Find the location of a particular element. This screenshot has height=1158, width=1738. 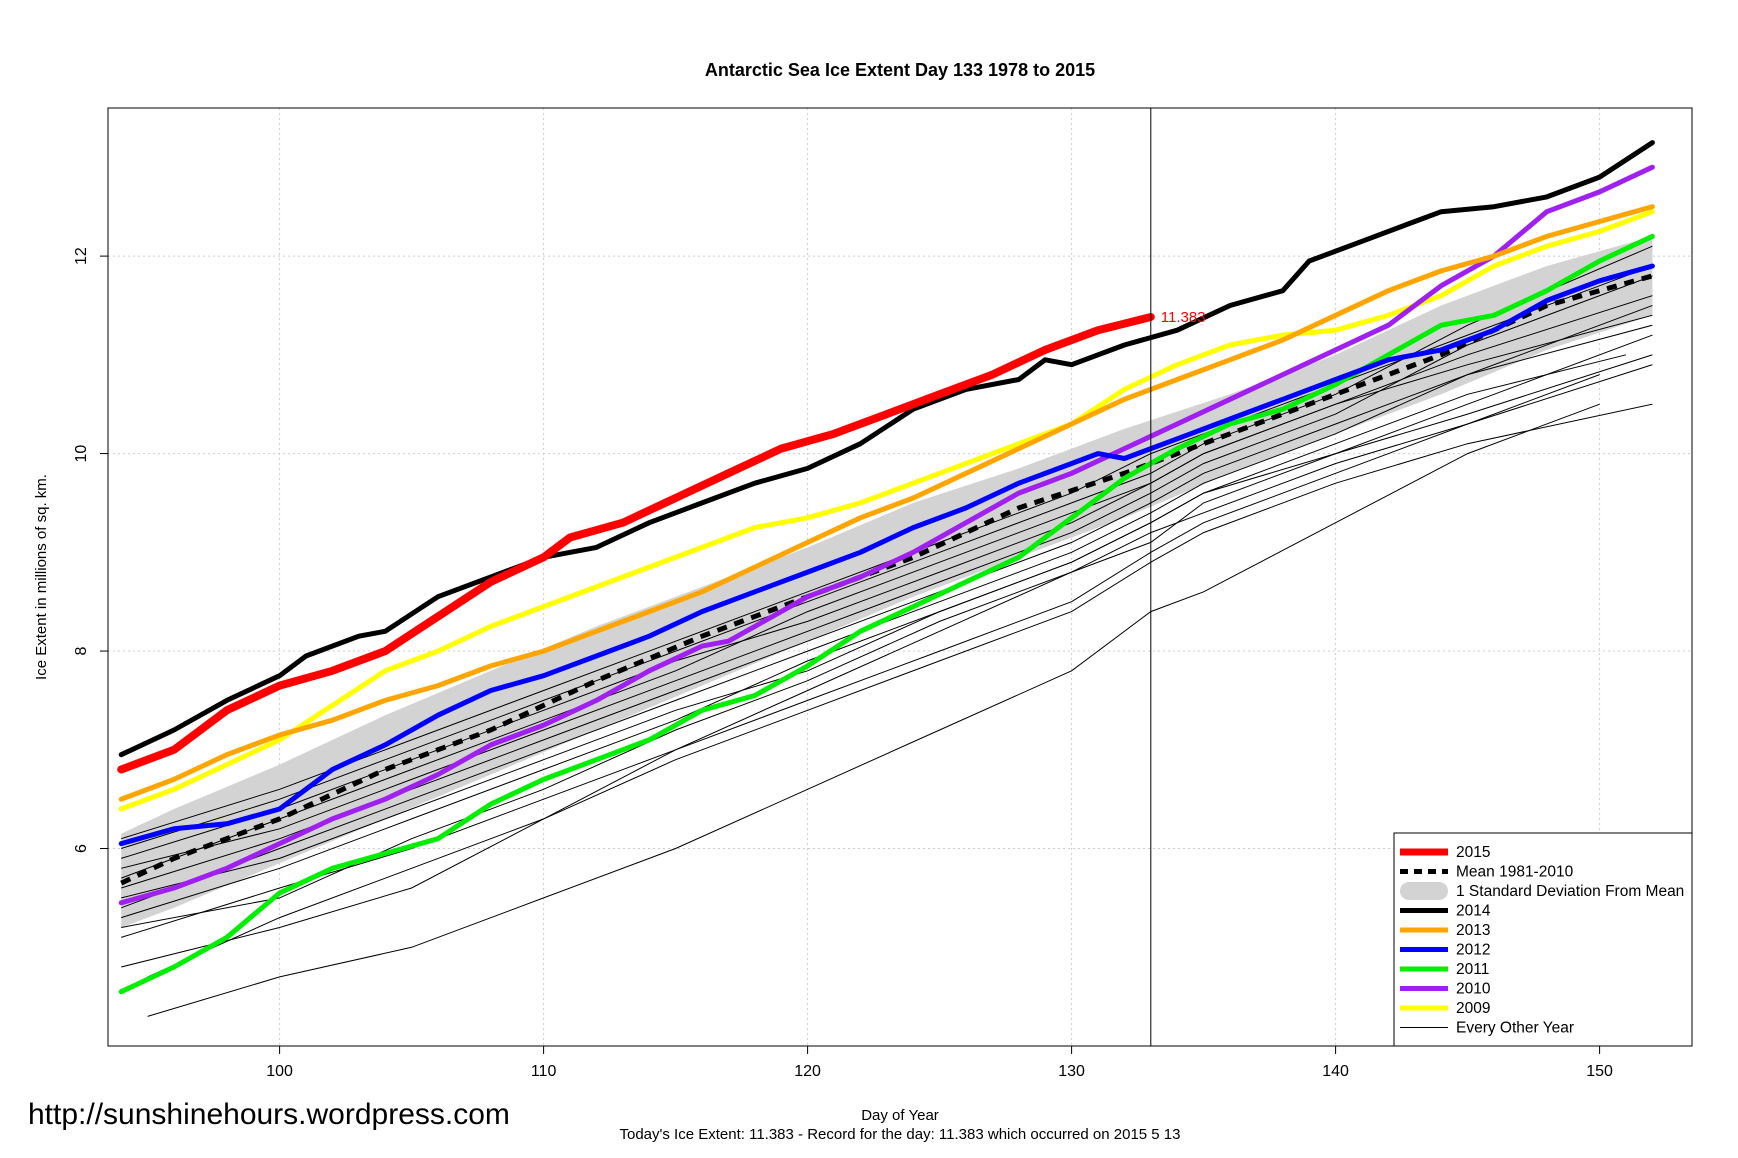

legend-entry: Mean 1981-2010 is located at coordinates (1487, 872).